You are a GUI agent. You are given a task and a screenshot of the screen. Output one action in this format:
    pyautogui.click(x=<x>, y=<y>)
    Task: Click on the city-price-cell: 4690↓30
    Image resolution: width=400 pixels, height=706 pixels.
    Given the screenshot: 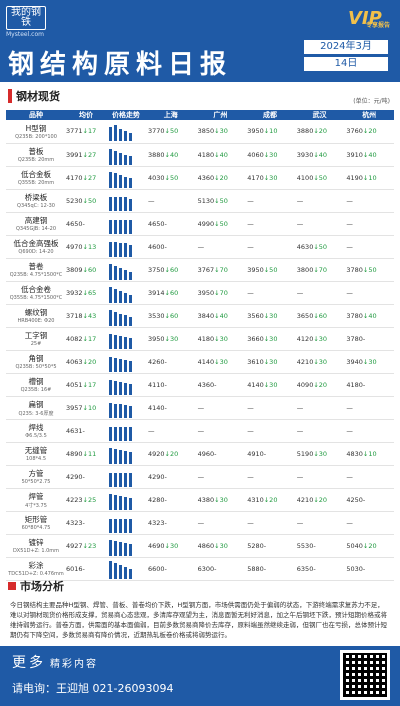 What is the action you would take?
    pyautogui.click(x=171, y=546)
    